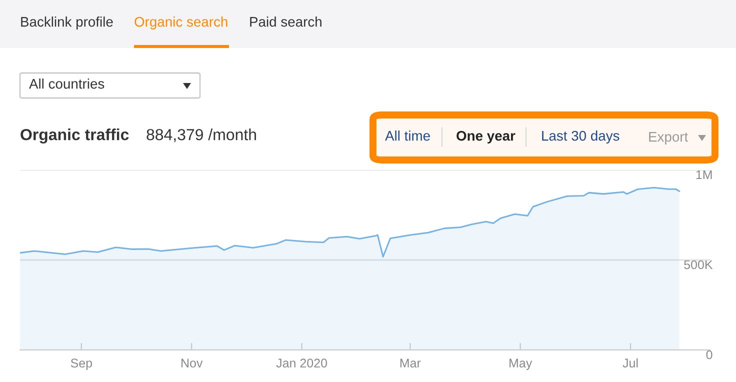 This screenshot has height=382, width=736. I want to click on x-tick-label: Jul, so click(630, 363).